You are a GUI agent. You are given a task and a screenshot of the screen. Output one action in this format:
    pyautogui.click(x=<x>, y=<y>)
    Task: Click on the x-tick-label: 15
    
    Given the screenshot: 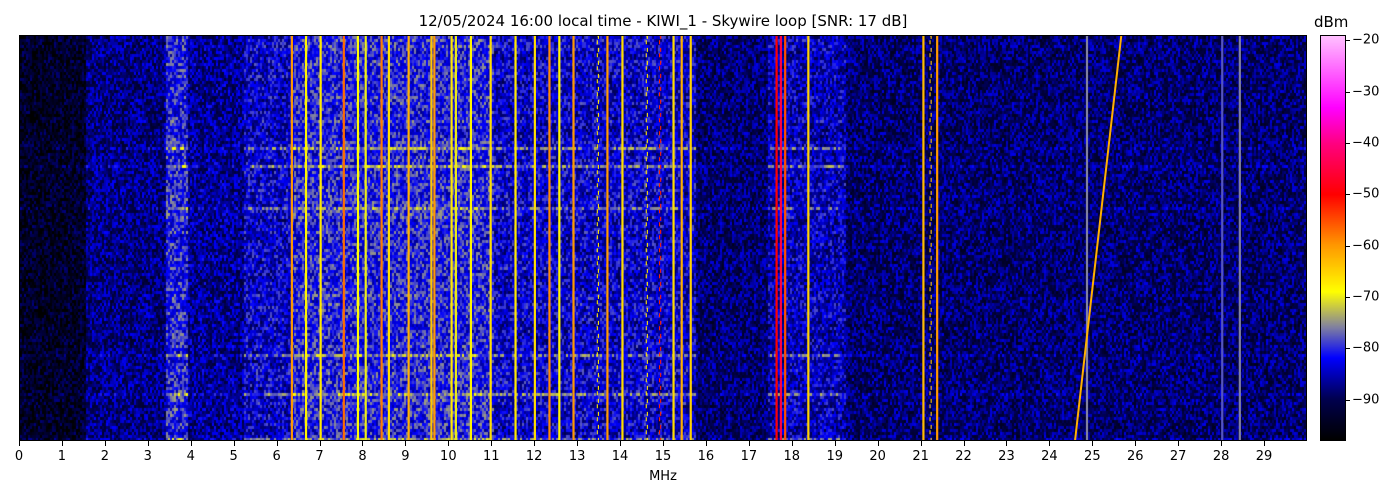 What is the action you would take?
    pyautogui.click(x=663, y=456)
    